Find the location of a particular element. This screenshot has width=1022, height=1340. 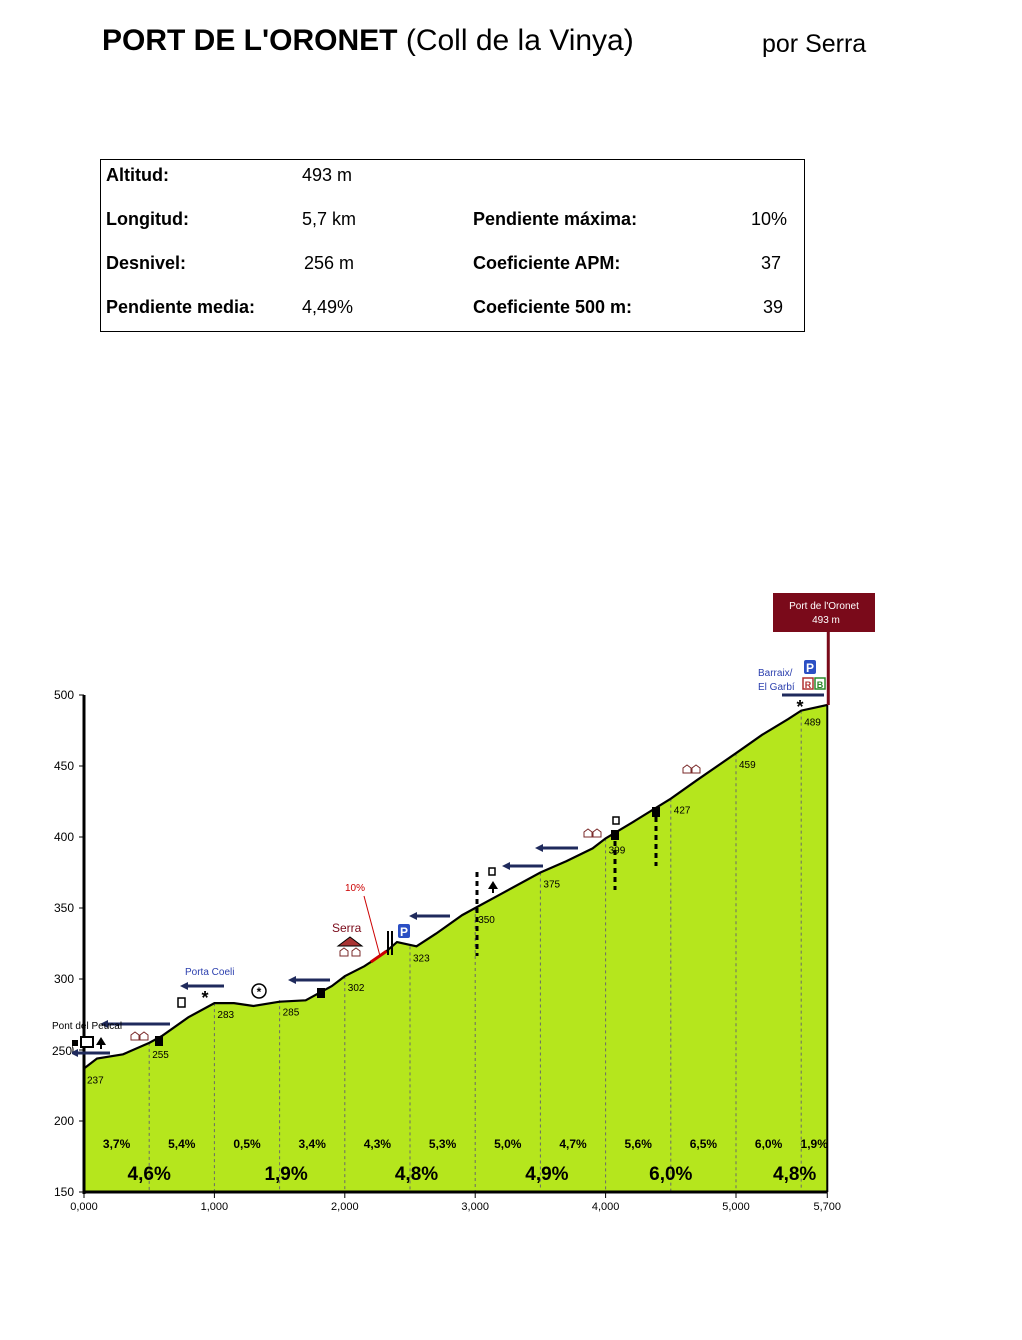

start-elev-bg is located at coordinates (61, 1050).